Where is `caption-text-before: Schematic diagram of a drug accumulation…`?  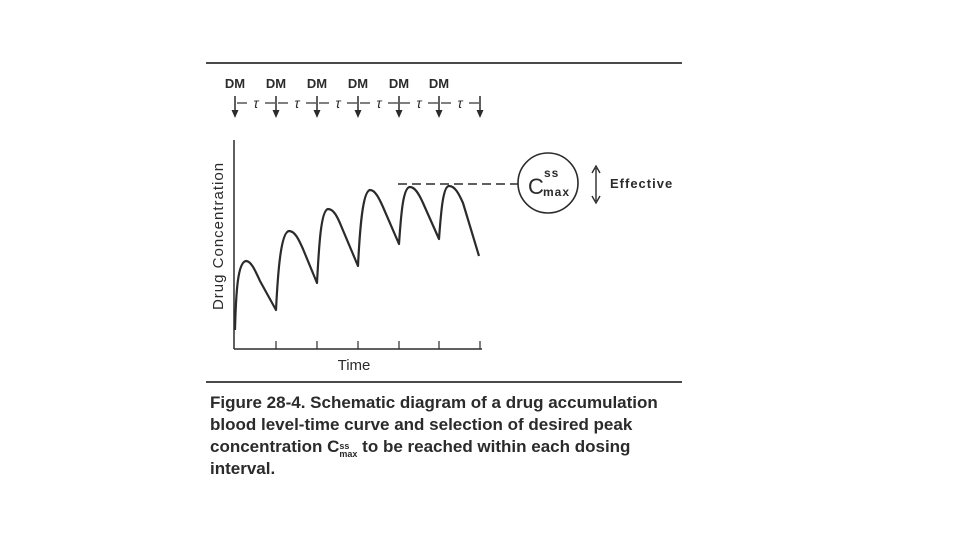
caption-text-before: Schematic diagram of a drug accumulation… is located at coordinates (434, 424).